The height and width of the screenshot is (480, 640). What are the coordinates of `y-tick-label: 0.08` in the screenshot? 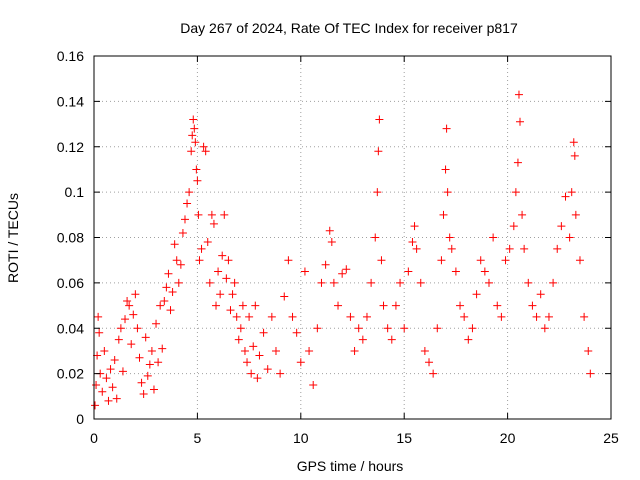 It's located at (70, 238).